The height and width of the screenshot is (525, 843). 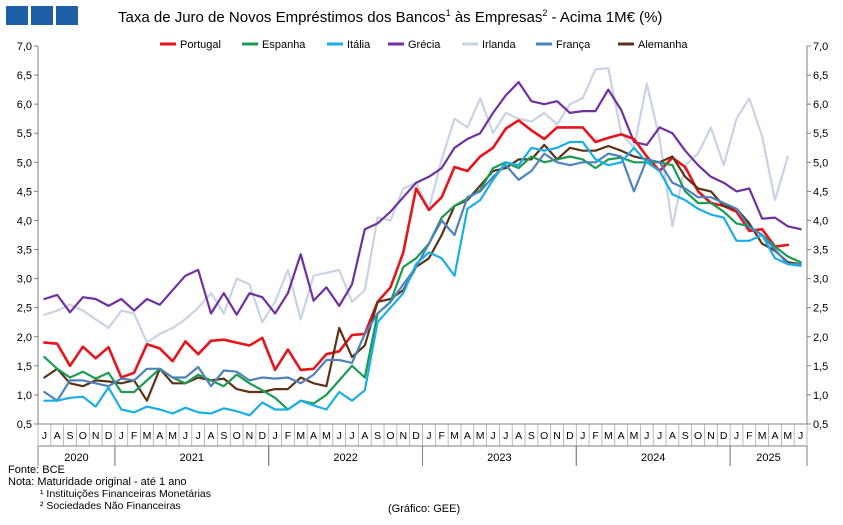 What do you see at coordinates (24, 76) in the screenshot?
I see `y-tick-label-left: 6,5` at bounding box center [24, 76].